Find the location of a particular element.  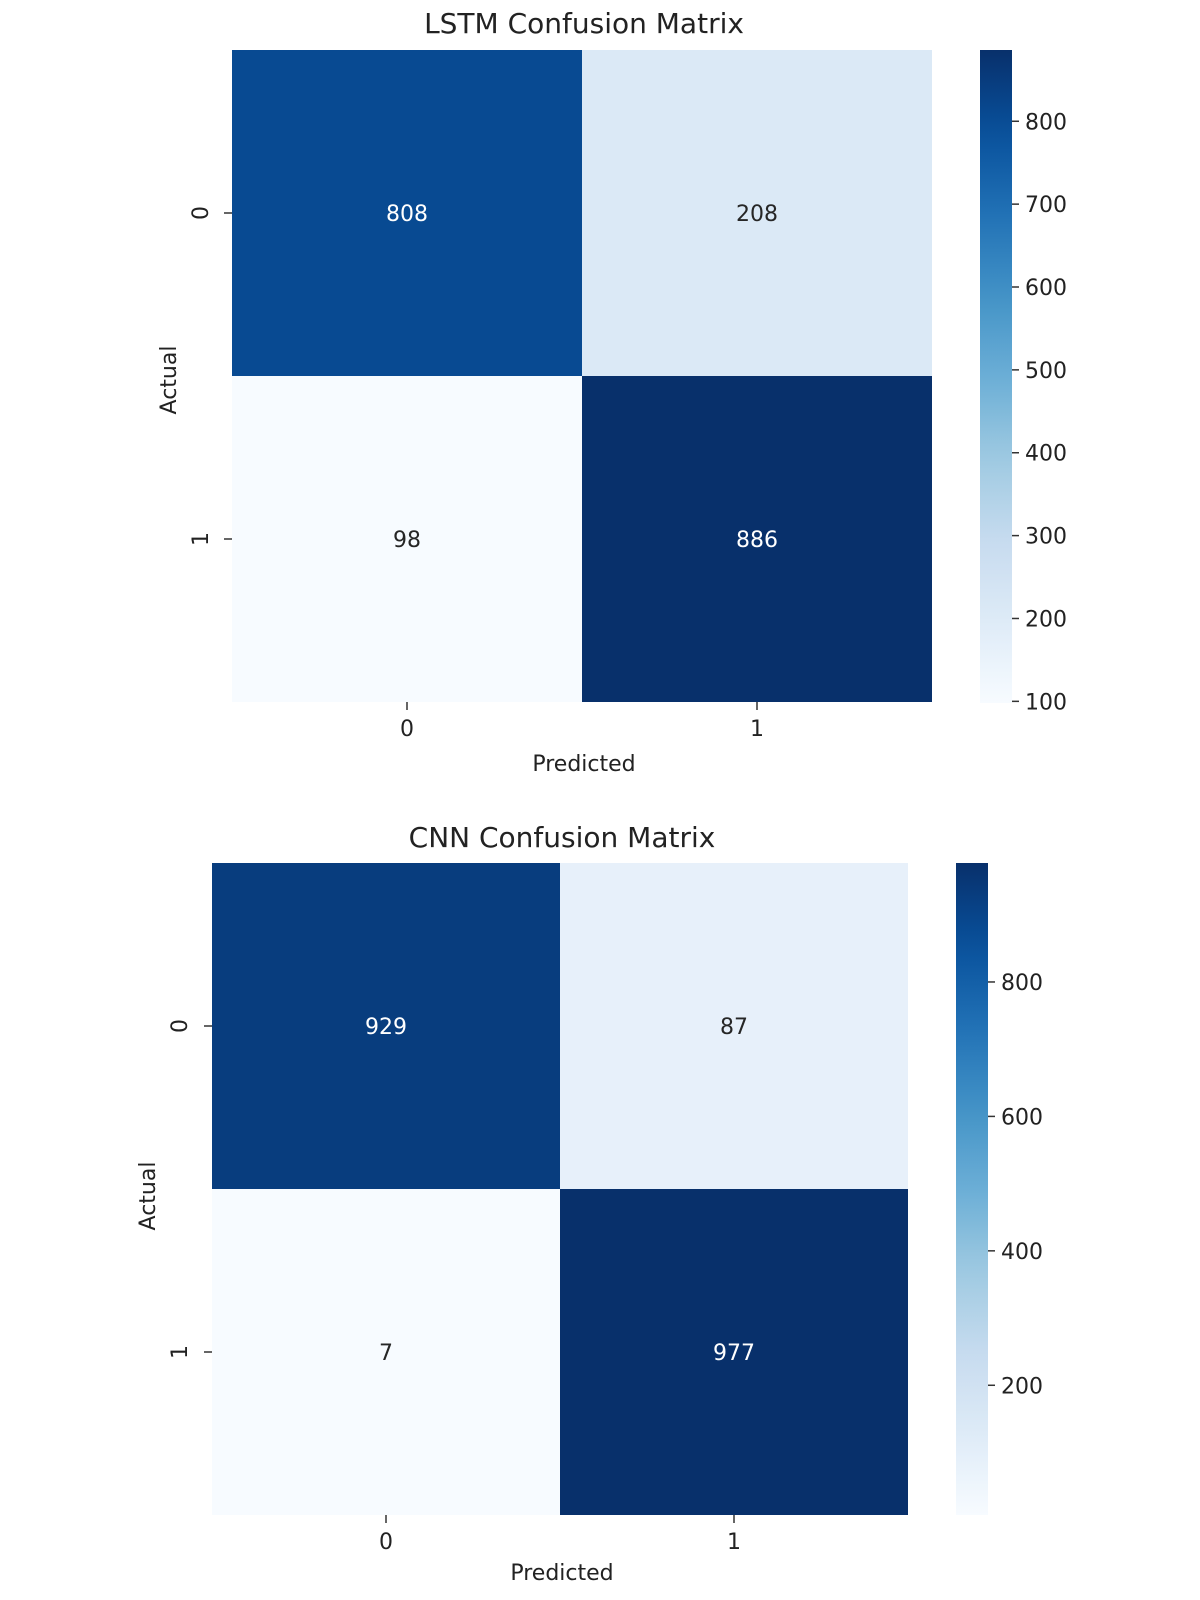

cell-value-label: 808 is located at coordinates (407, 214).